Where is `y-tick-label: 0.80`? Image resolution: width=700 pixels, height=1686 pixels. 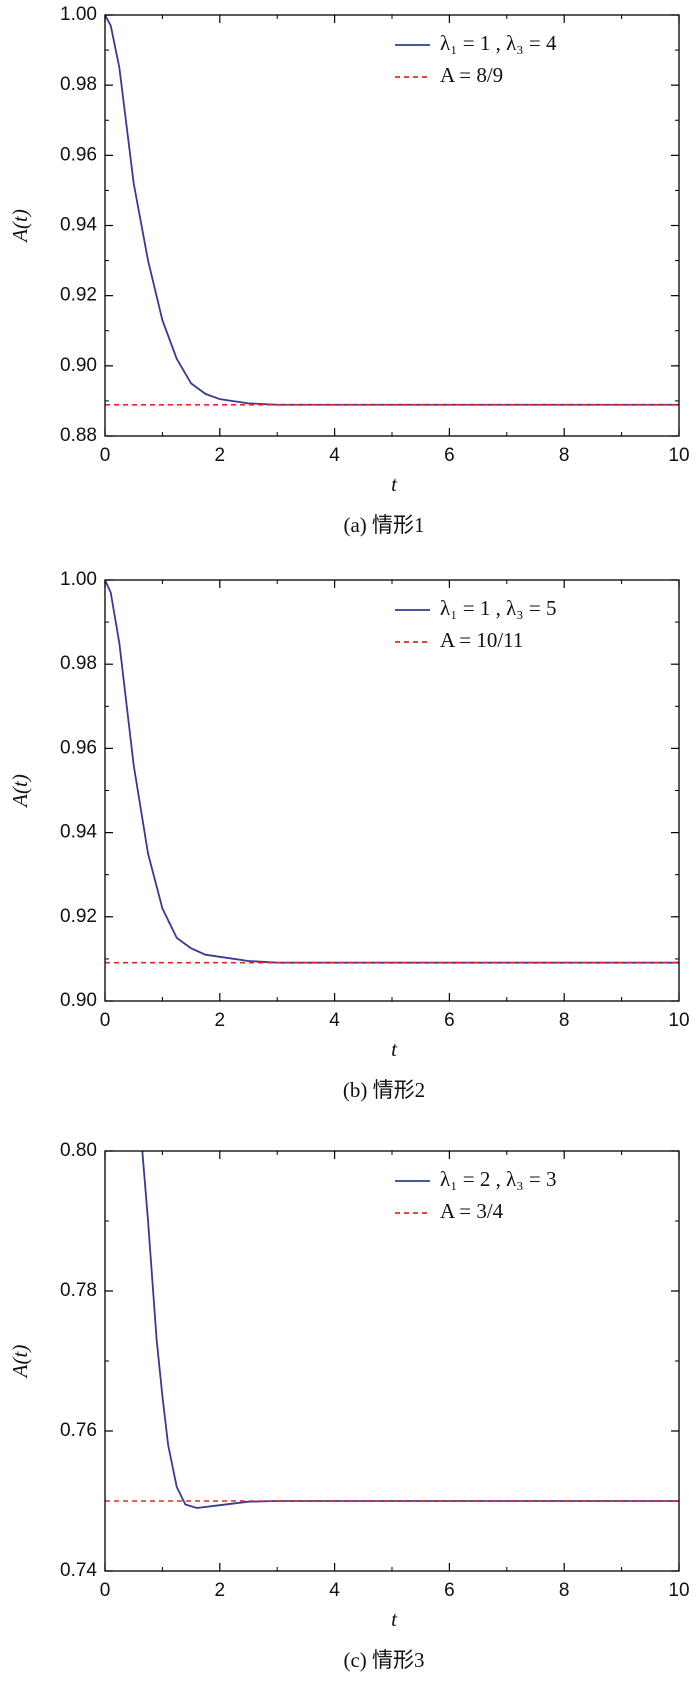 y-tick-label: 0.80 is located at coordinates (78, 1150).